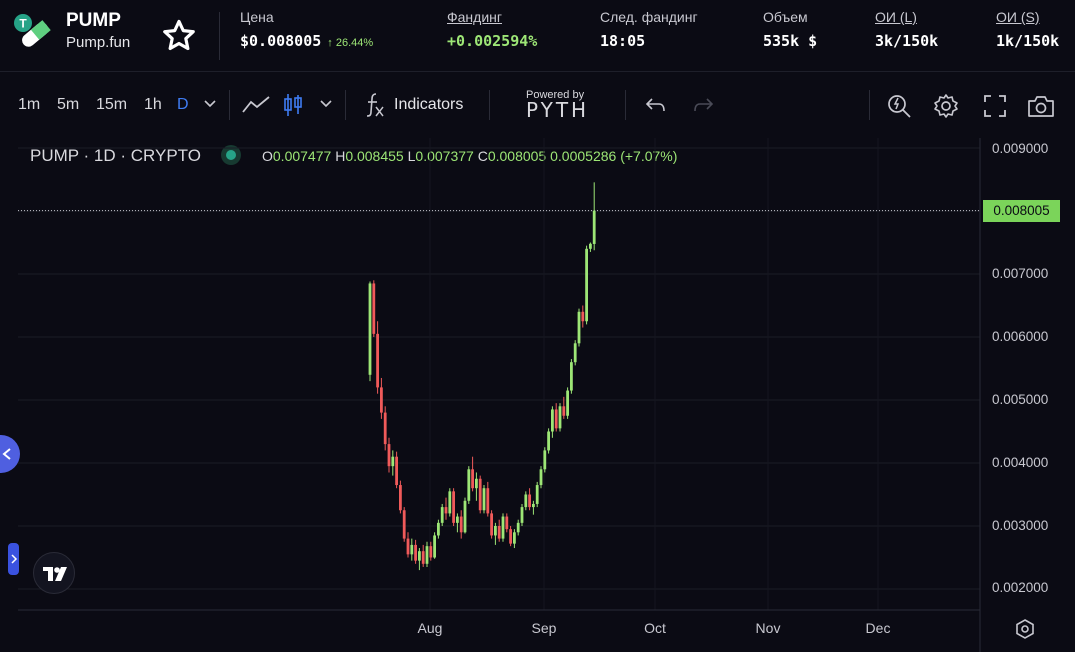 Image resolution: width=1075 pixels, height=652 pixels. I want to click on timeframe-1h: 1h, so click(153, 104).